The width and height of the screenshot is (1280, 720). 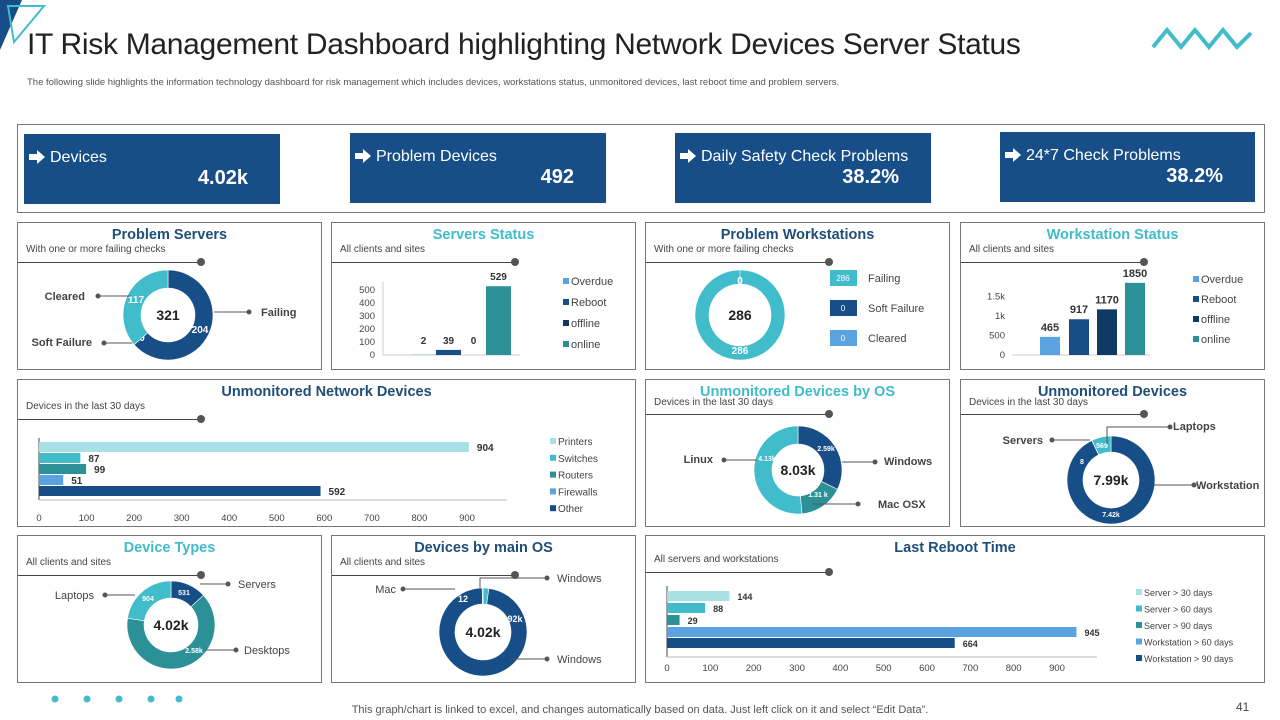 What do you see at coordinates (169, 609) in the screenshot?
I see `panel-device-types: Device Types All clients and sites` at bounding box center [169, 609].